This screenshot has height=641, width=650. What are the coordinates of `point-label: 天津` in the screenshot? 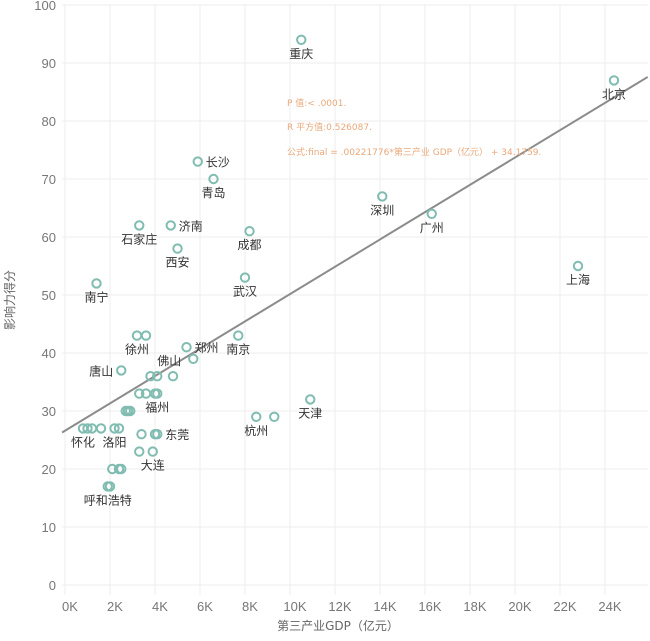 It's located at (310, 413).